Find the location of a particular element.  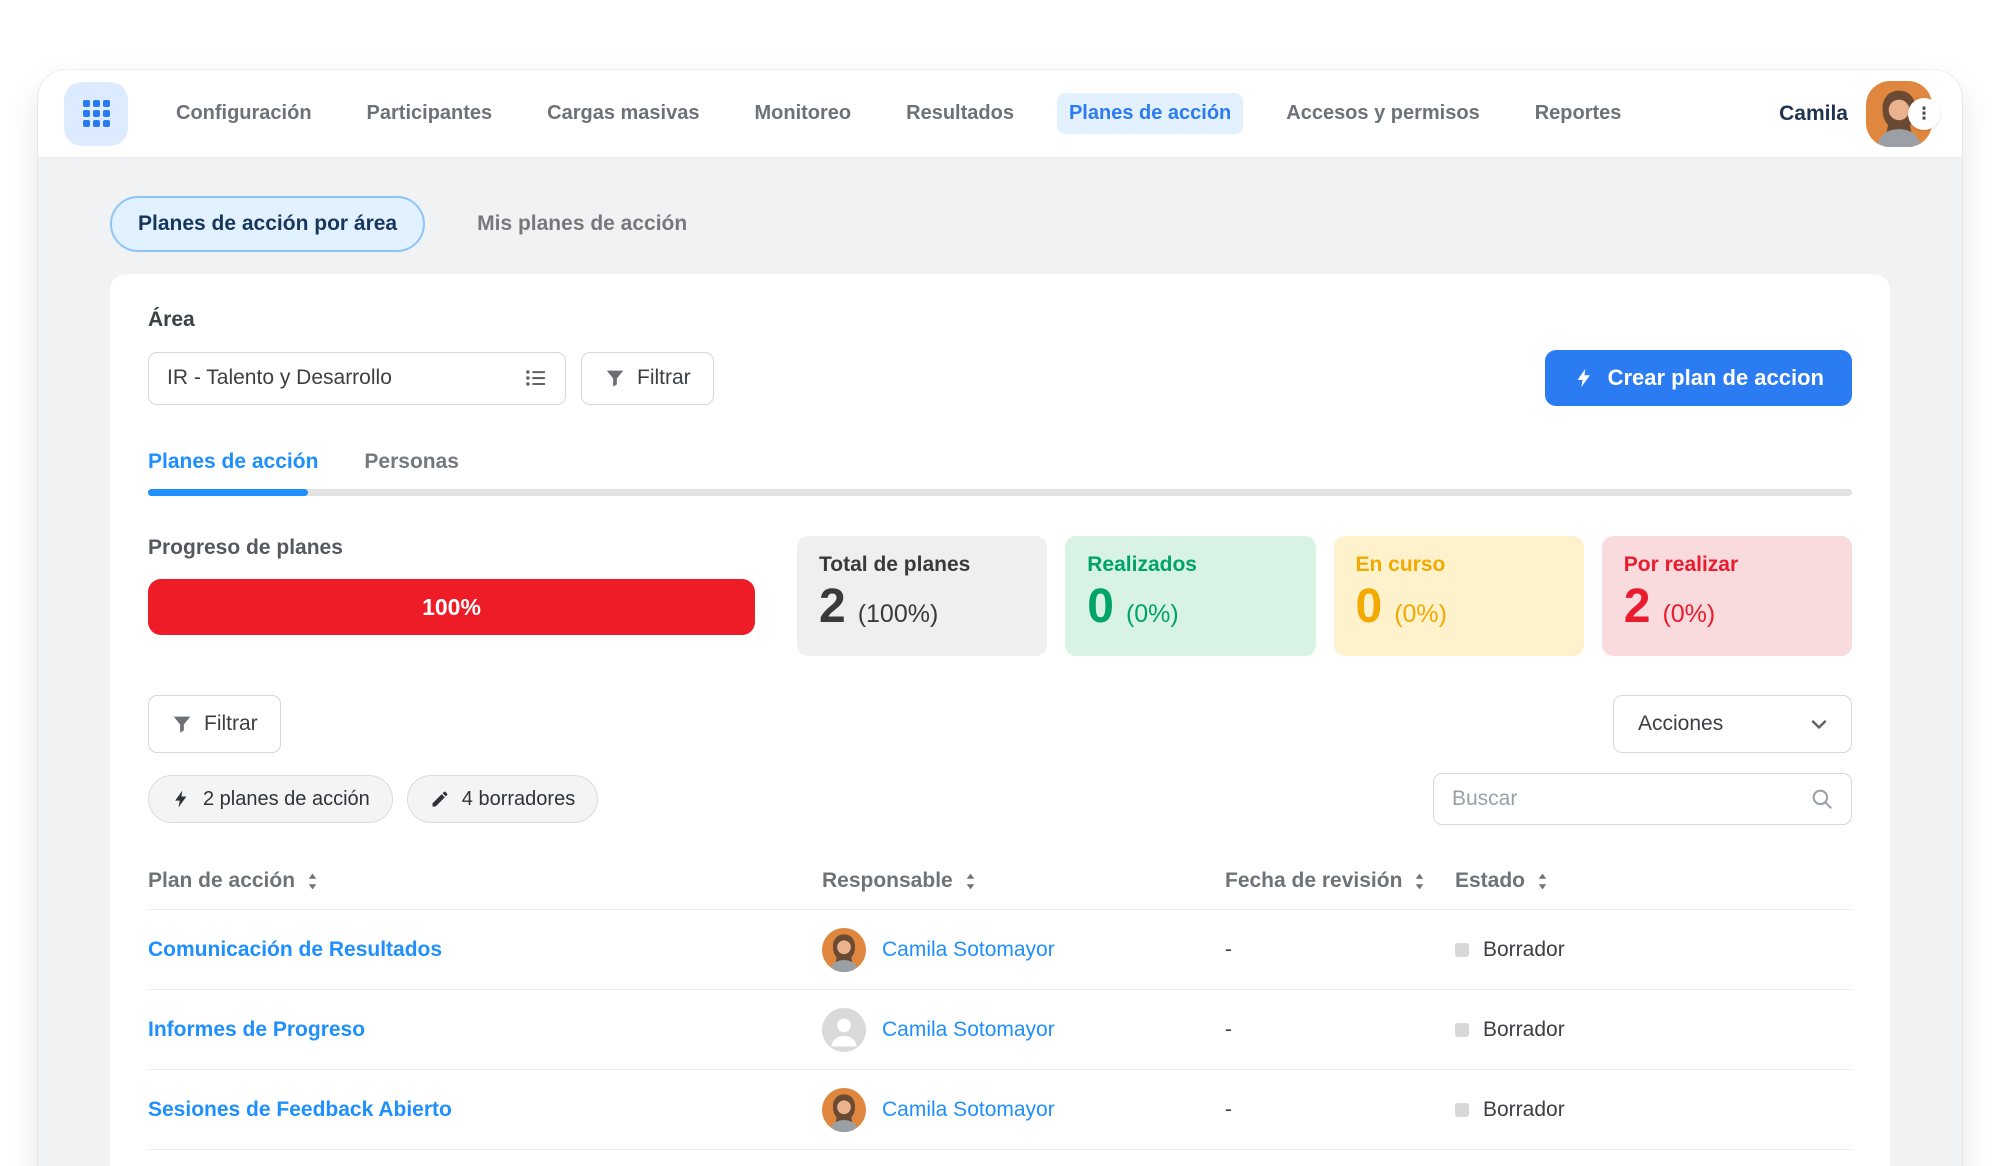

nav-item-cargas-masivas: Cargas masivas is located at coordinates (623, 113).